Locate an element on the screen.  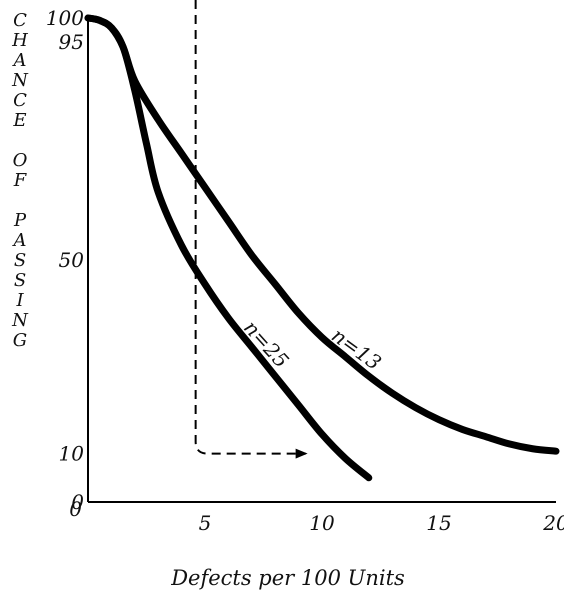
y-tick-label: 95 is located at coordinates (71, 42).